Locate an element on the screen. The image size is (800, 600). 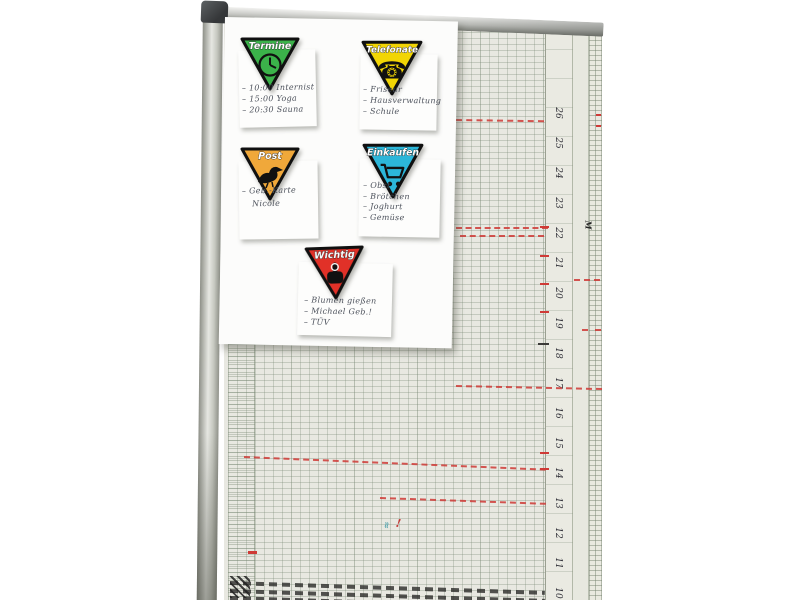
day-number: 19 is located at coordinates (558, 323).